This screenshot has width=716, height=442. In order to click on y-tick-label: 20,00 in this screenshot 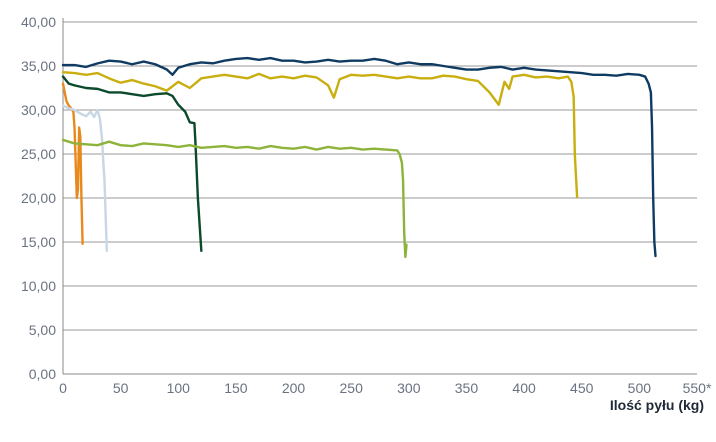, I will do `click(38, 198)`.